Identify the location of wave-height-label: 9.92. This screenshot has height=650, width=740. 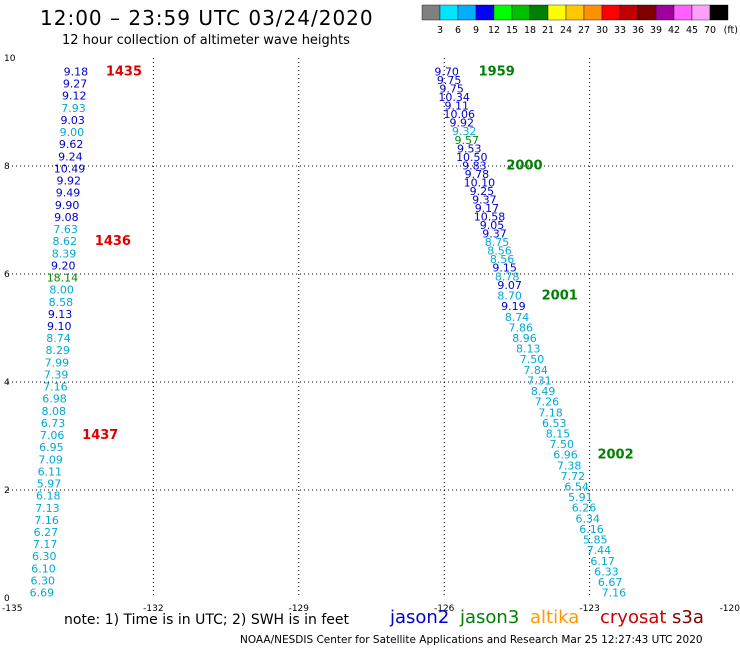
(69, 181).